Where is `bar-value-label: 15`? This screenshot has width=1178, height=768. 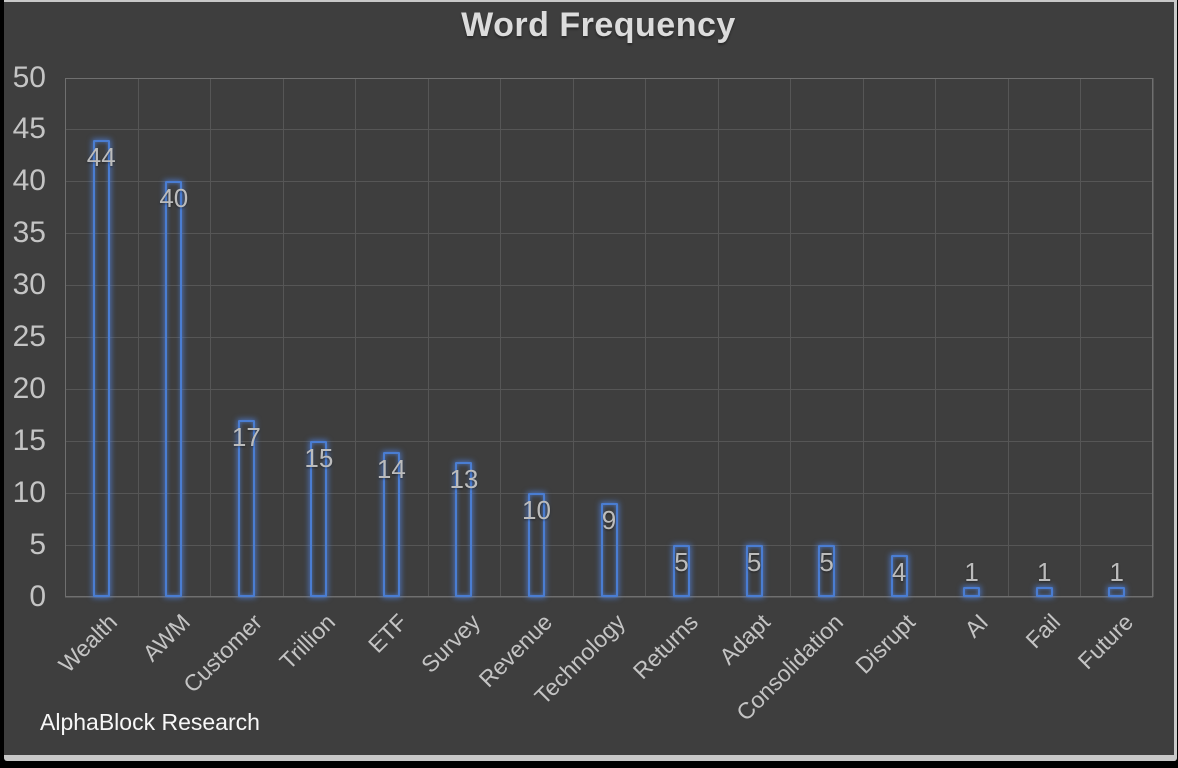
bar-value-label: 15 is located at coordinates (319, 458).